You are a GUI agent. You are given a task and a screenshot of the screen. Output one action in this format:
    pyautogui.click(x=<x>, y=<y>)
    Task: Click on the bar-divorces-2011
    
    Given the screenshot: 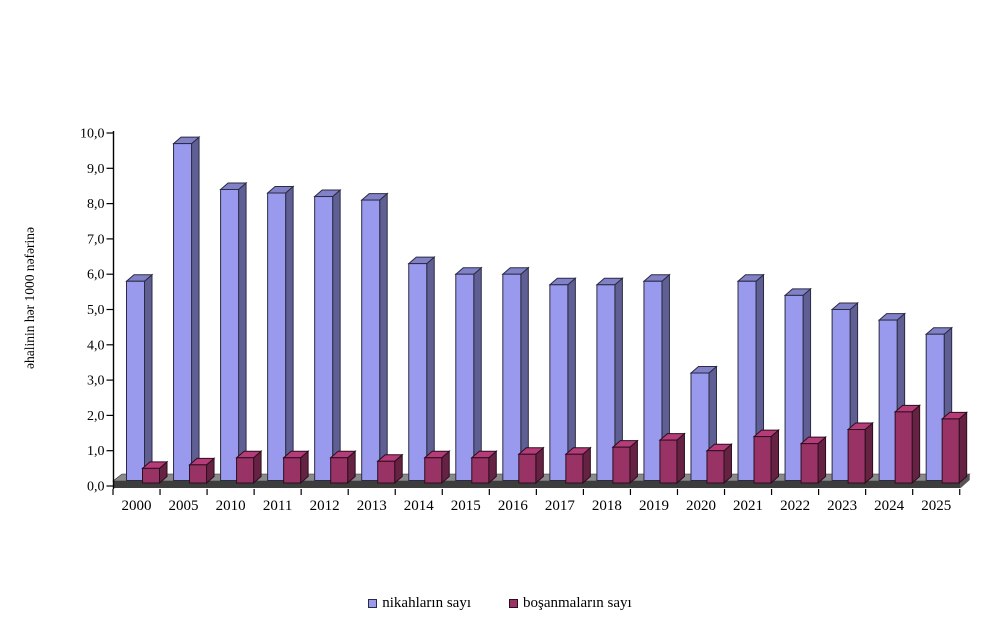 What is the action you would take?
    pyautogui.click(x=296, y=467)
    